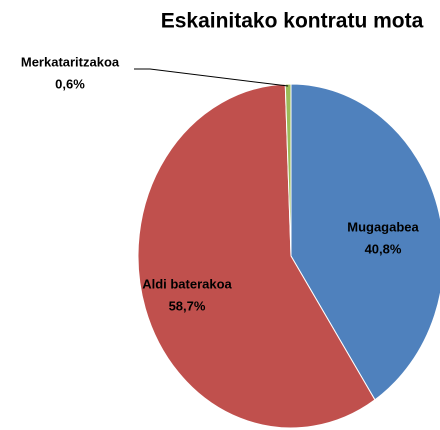 The height and width of the screenshot is (430, 440). I want to click on slice-value-label: 0,6%, so click(70, 83).